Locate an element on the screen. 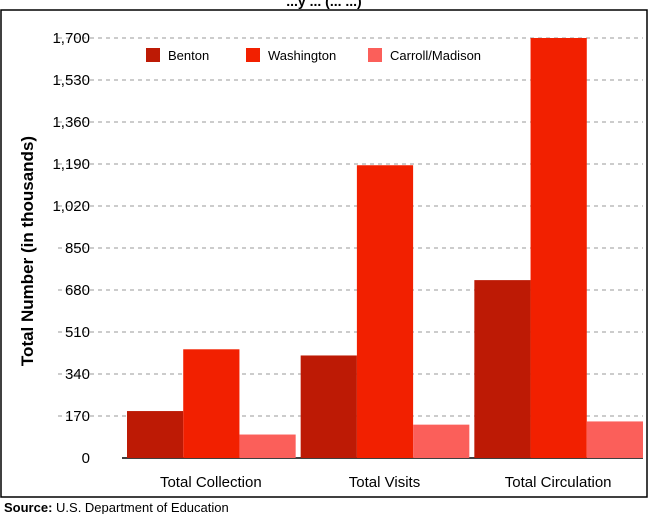 The image size is (648, 514). legend: Benton Washington Carroll/Madison is located at coordinates (313, 55).